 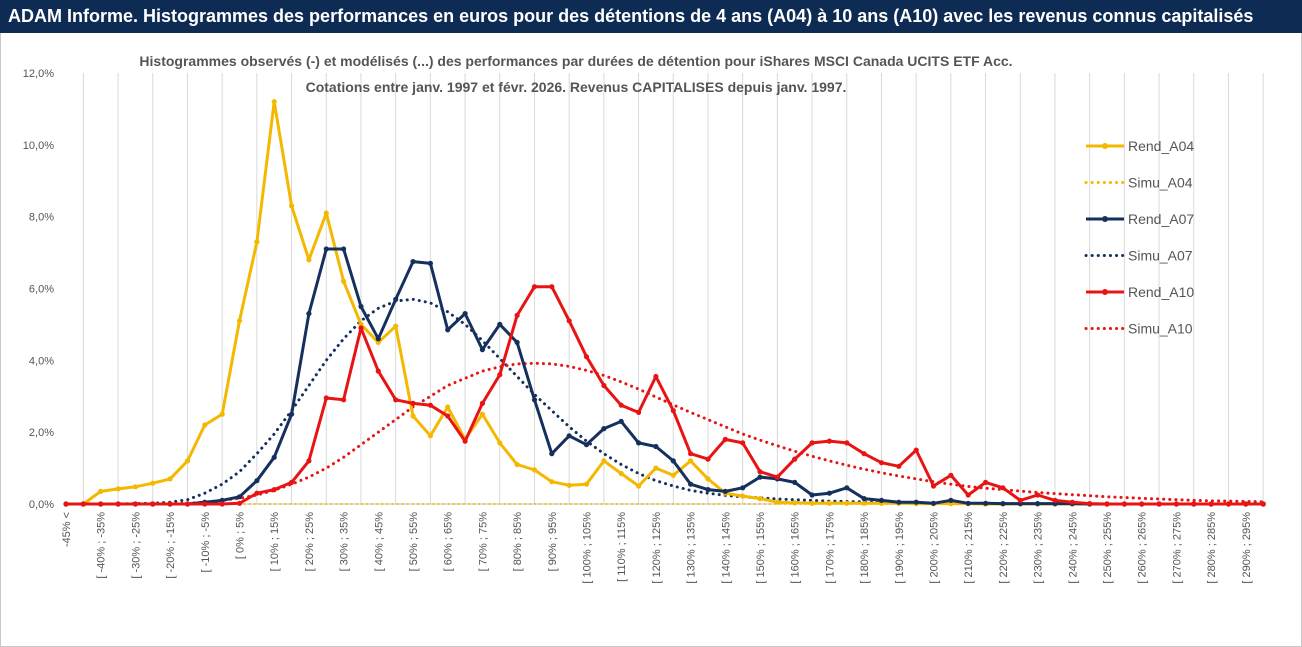 What do you see at coordinates (310, 542) in the screenshot?
I see `x-tick-label: [ 20% ; 25%` at bounding box center [310, 542].